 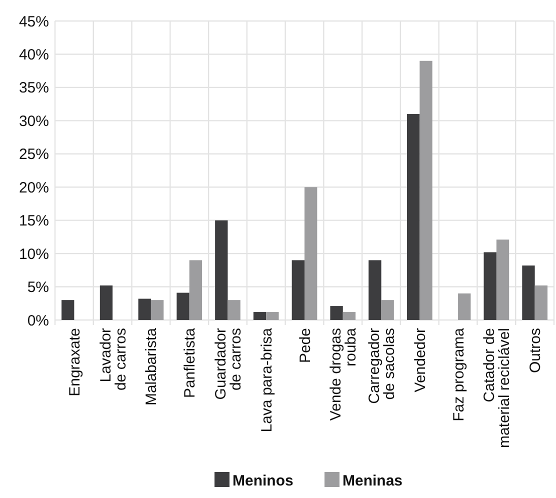 What do you see at coordinates (33, 187) in the screenshot?
I see `y-tick-label: 20%` at bounding box center [33, 187].